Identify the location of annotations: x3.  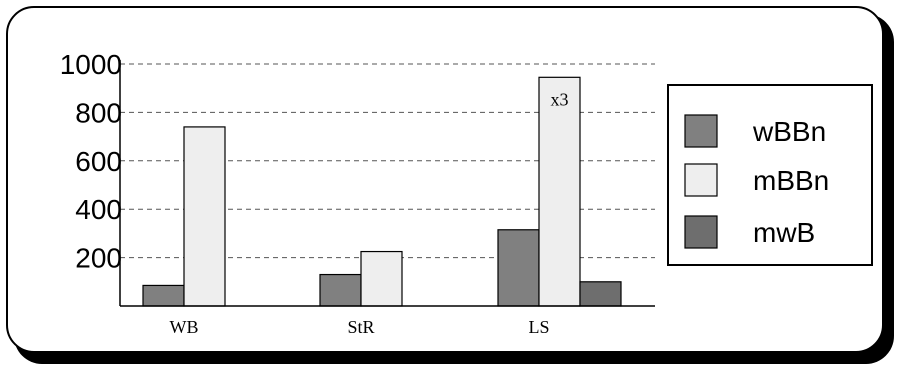
(560, 99).